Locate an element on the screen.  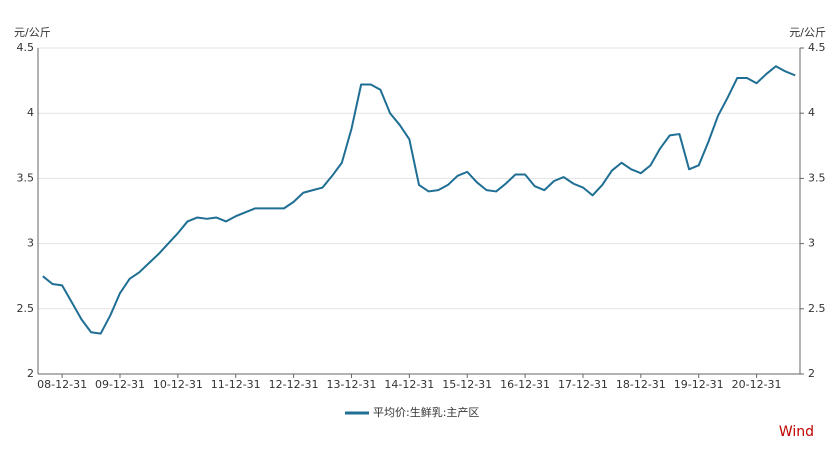
x-tick-label: 10-12-31 is located at coordinates (178, 384).